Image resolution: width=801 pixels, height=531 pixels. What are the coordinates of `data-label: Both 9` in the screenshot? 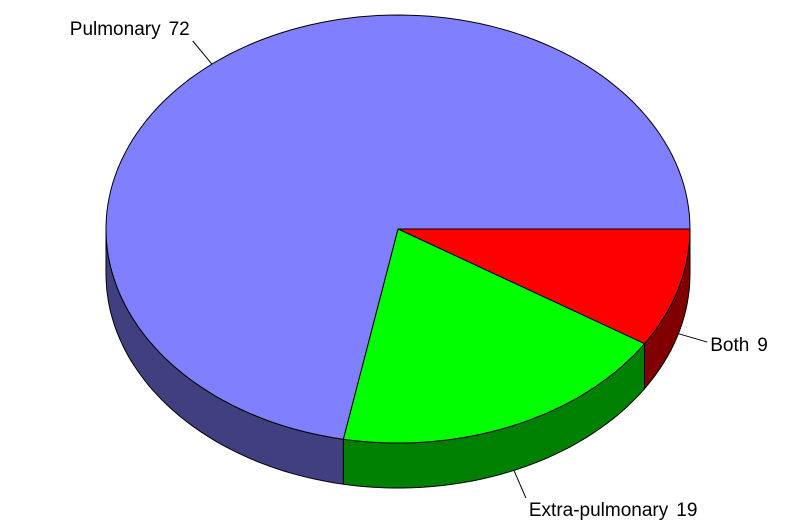 It's located at (739, 345).